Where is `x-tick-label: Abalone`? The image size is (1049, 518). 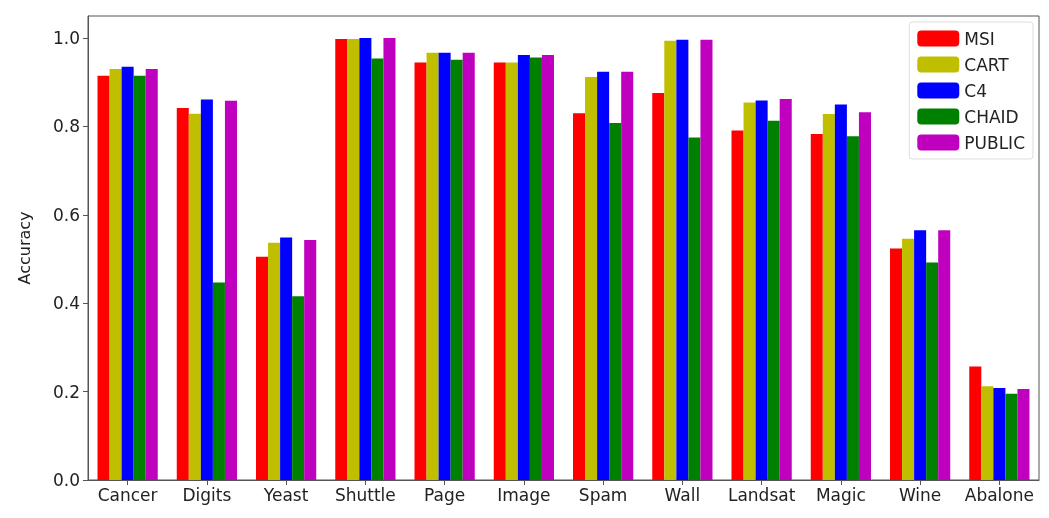
x-tick-label: Abalone is located at coordinates (999, 494).